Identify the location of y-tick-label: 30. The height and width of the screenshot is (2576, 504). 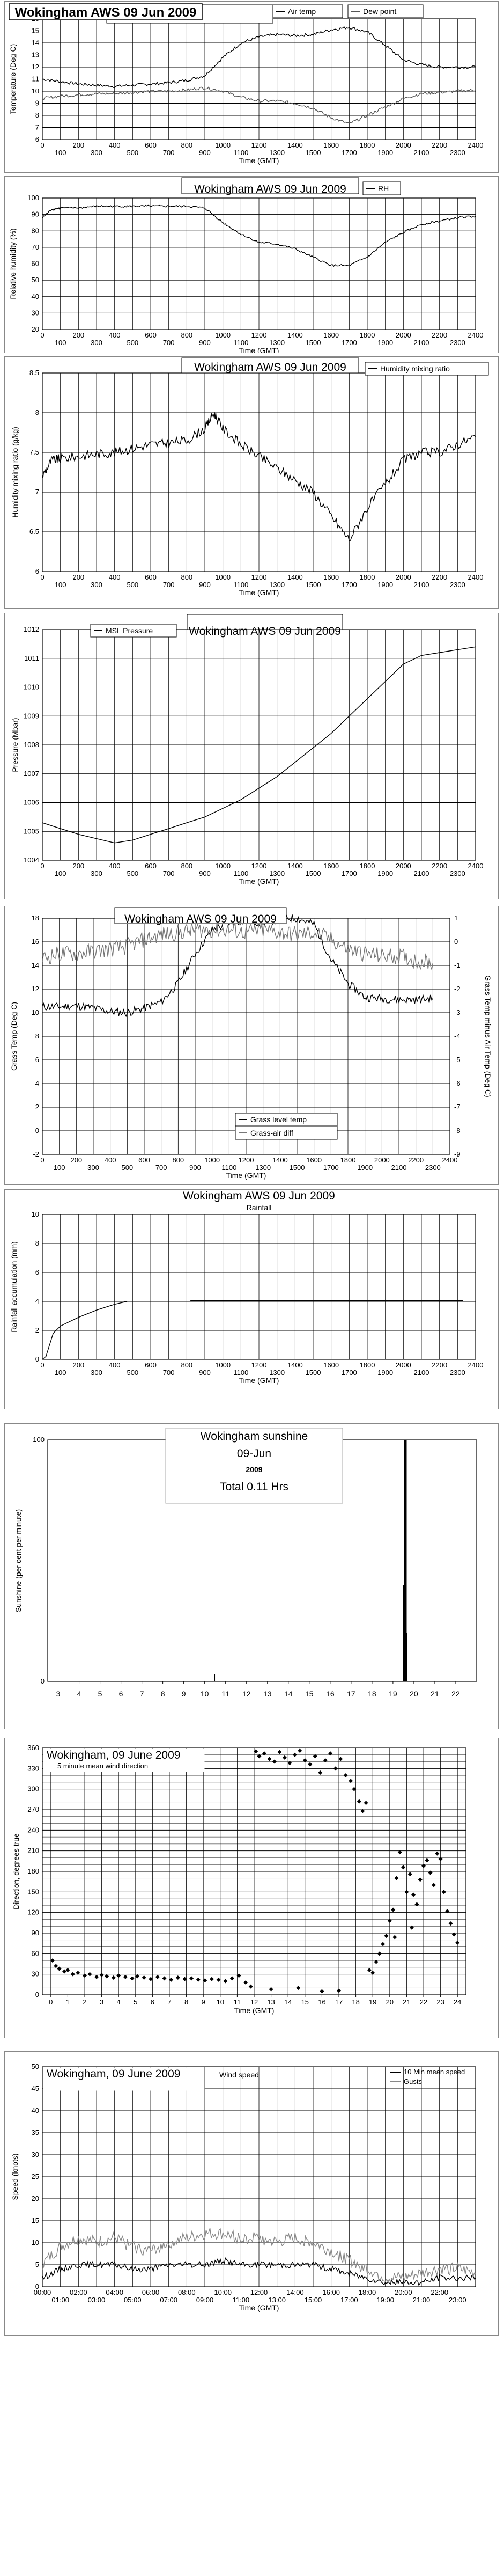
(35, 313).